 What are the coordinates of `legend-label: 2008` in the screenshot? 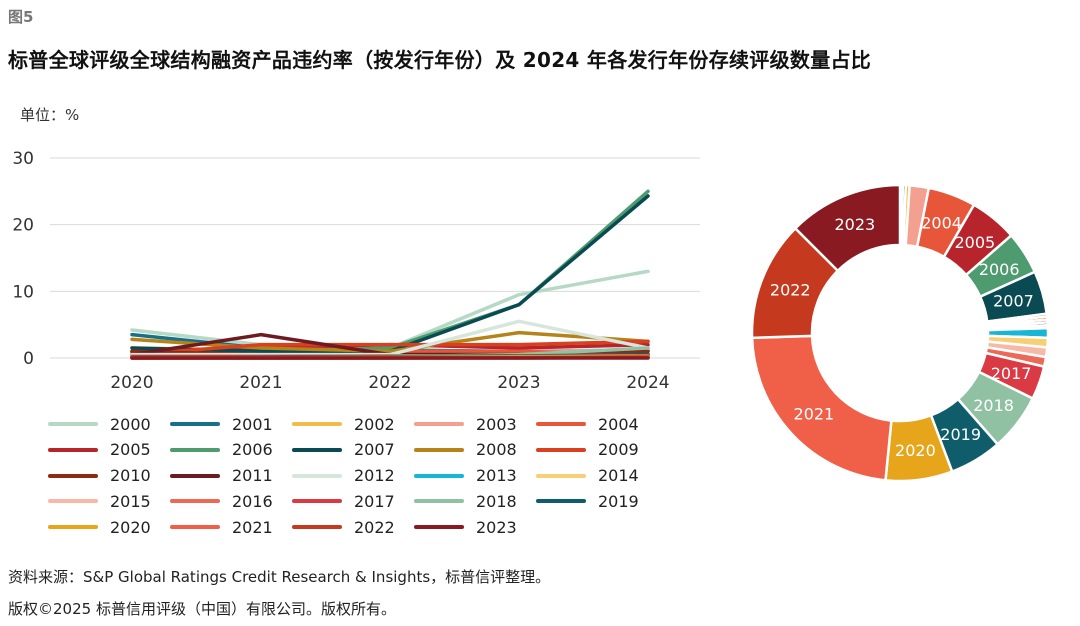 It's located at (496, 450).